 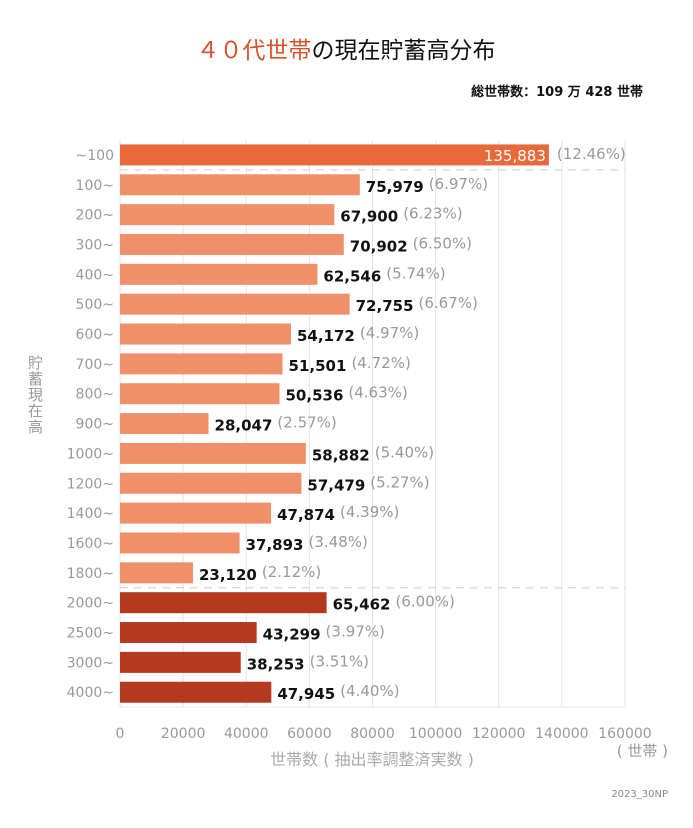 I want to click on value-label: 51,501, so click(x=318, y=366).